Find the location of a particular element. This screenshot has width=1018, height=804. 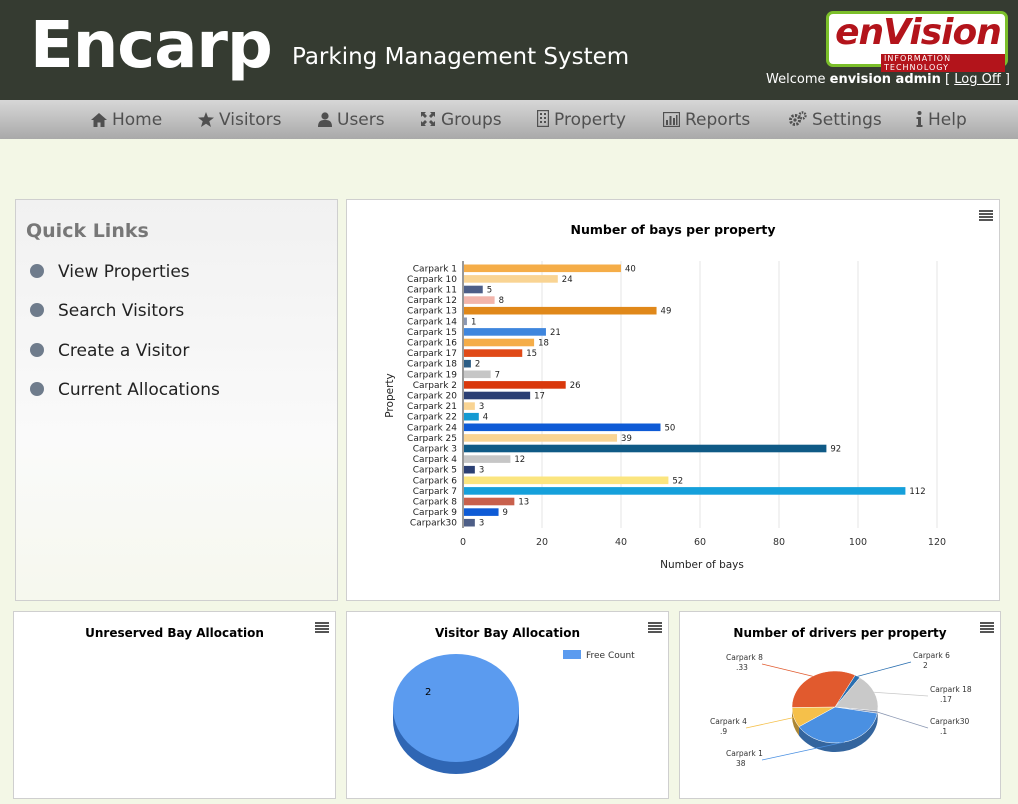

y-tick-label: Carpark 3 is located at coordinates (435, 450).